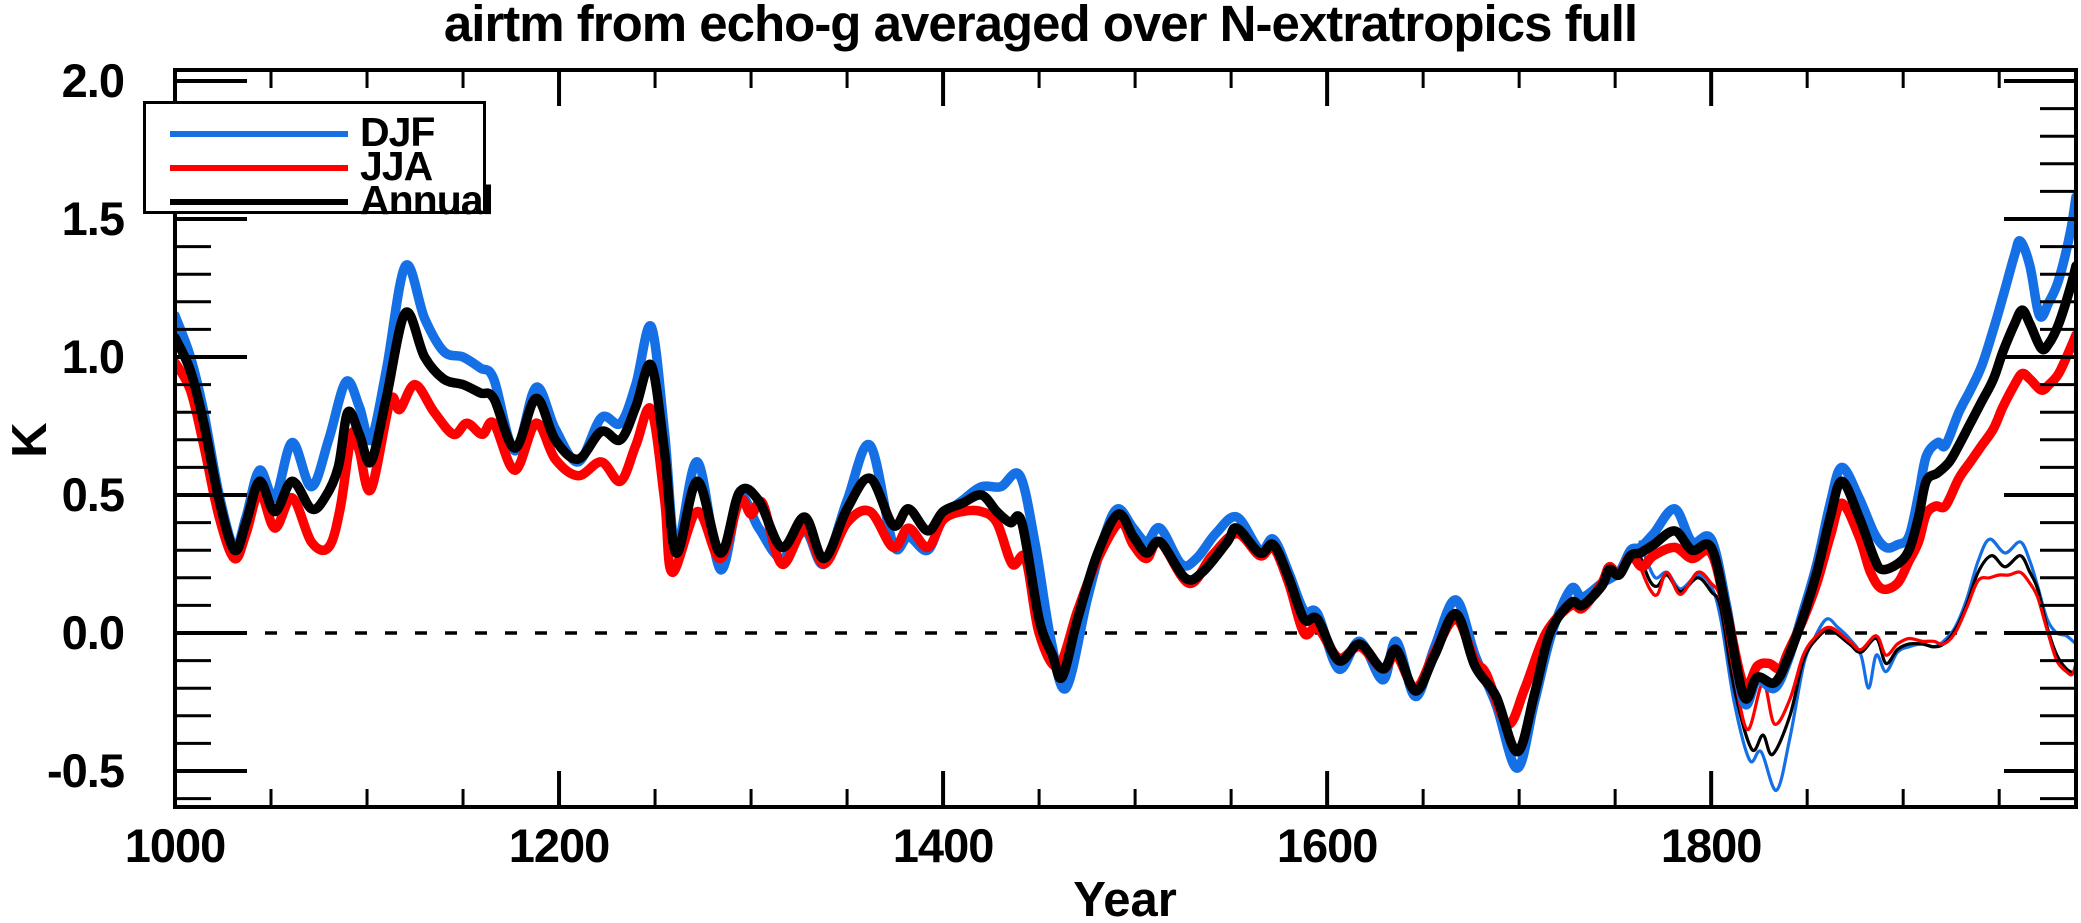 The height and width of the screenshot is (923, 2081). I want to click on x-tick-label-1600: 1600, so click(1327, 845).